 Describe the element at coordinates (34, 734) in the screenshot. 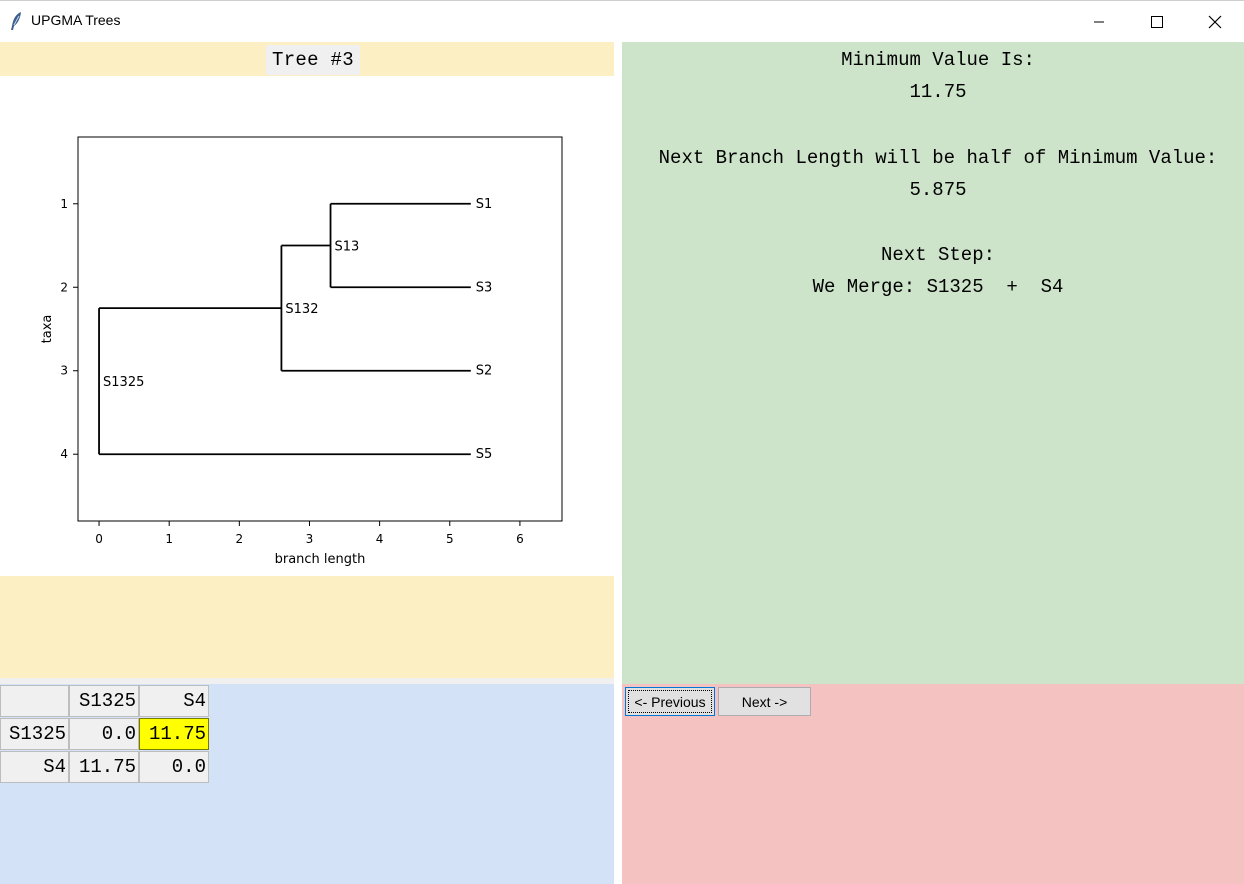

I see `matrix-row-label: S1325` at that location.